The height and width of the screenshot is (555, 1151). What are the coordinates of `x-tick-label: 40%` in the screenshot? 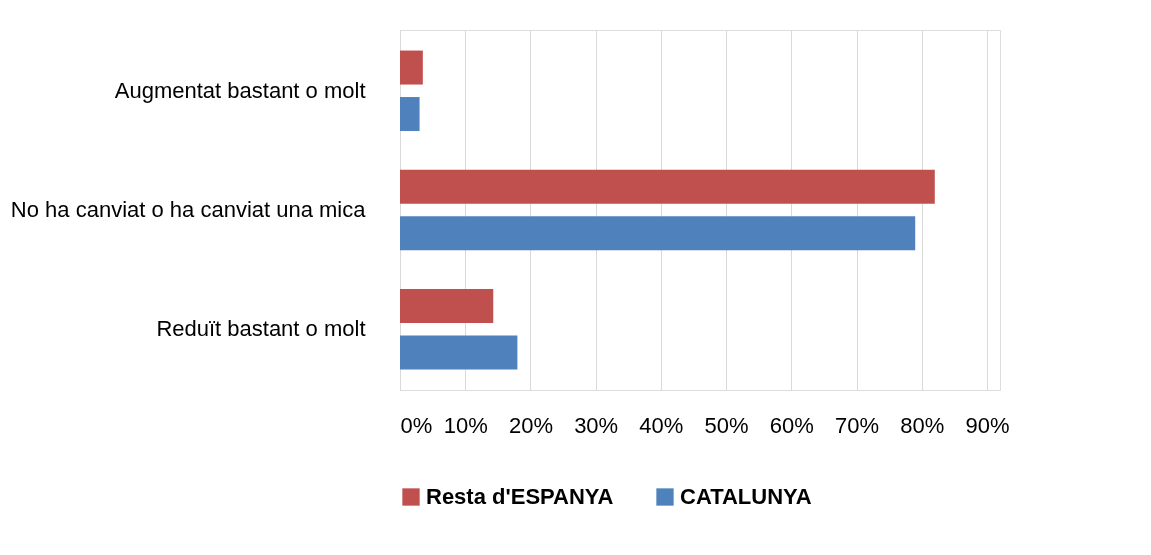 It's located at (661, 425).